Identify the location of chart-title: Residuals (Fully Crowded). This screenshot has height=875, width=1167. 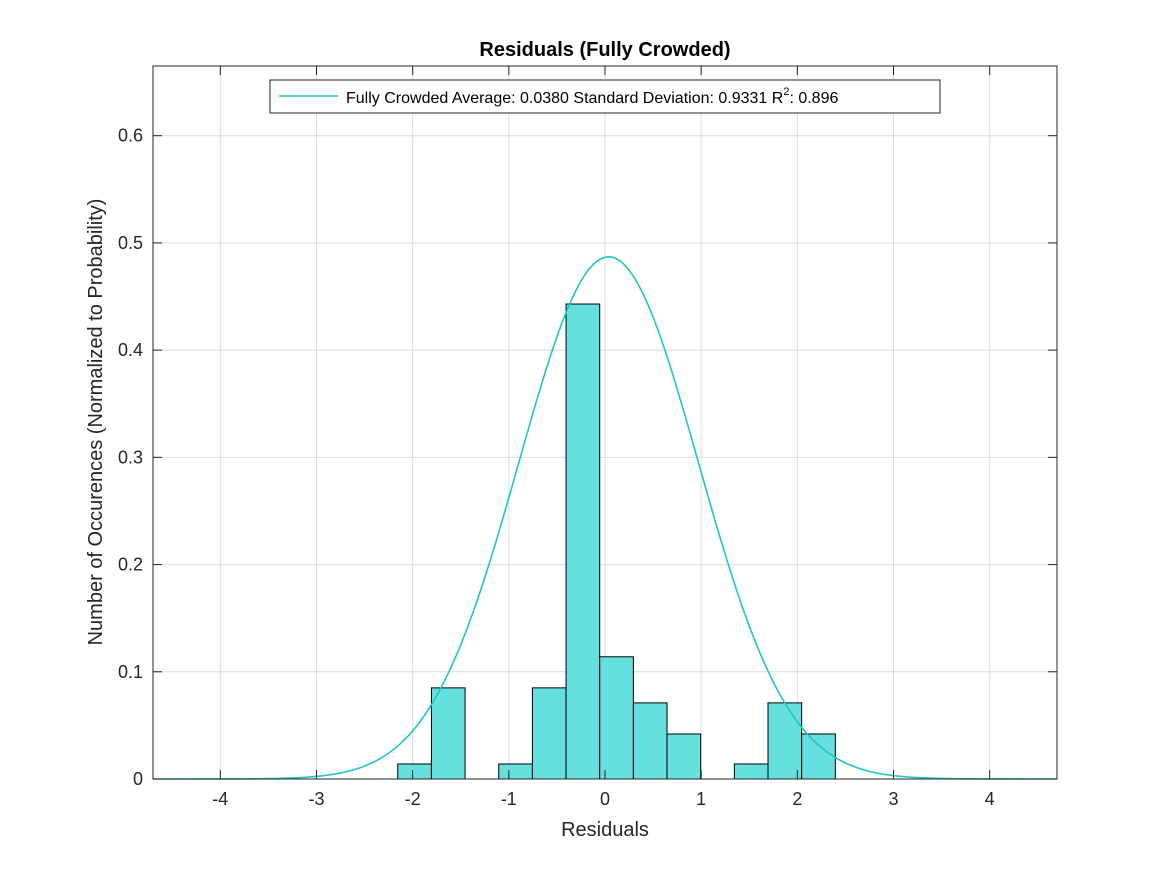
(604, 50).